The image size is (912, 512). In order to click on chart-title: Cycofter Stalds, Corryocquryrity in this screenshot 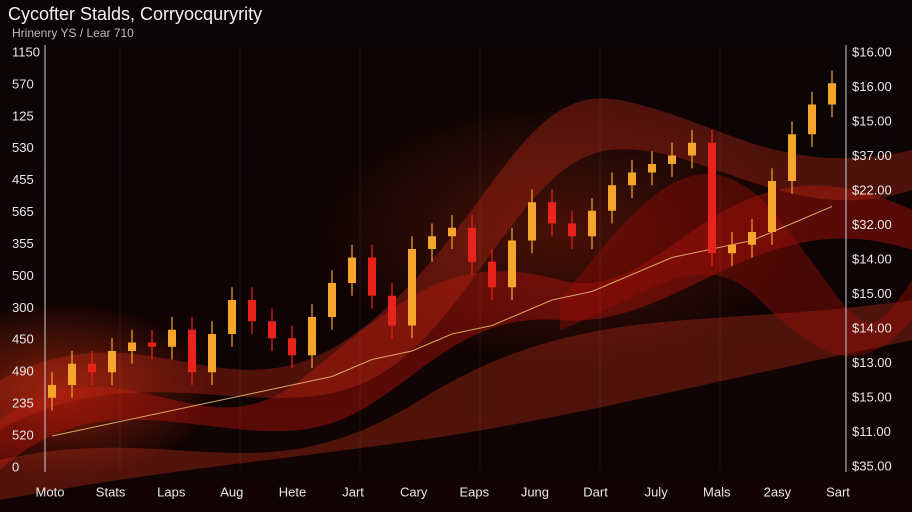, I will do `click(135, 14)`.